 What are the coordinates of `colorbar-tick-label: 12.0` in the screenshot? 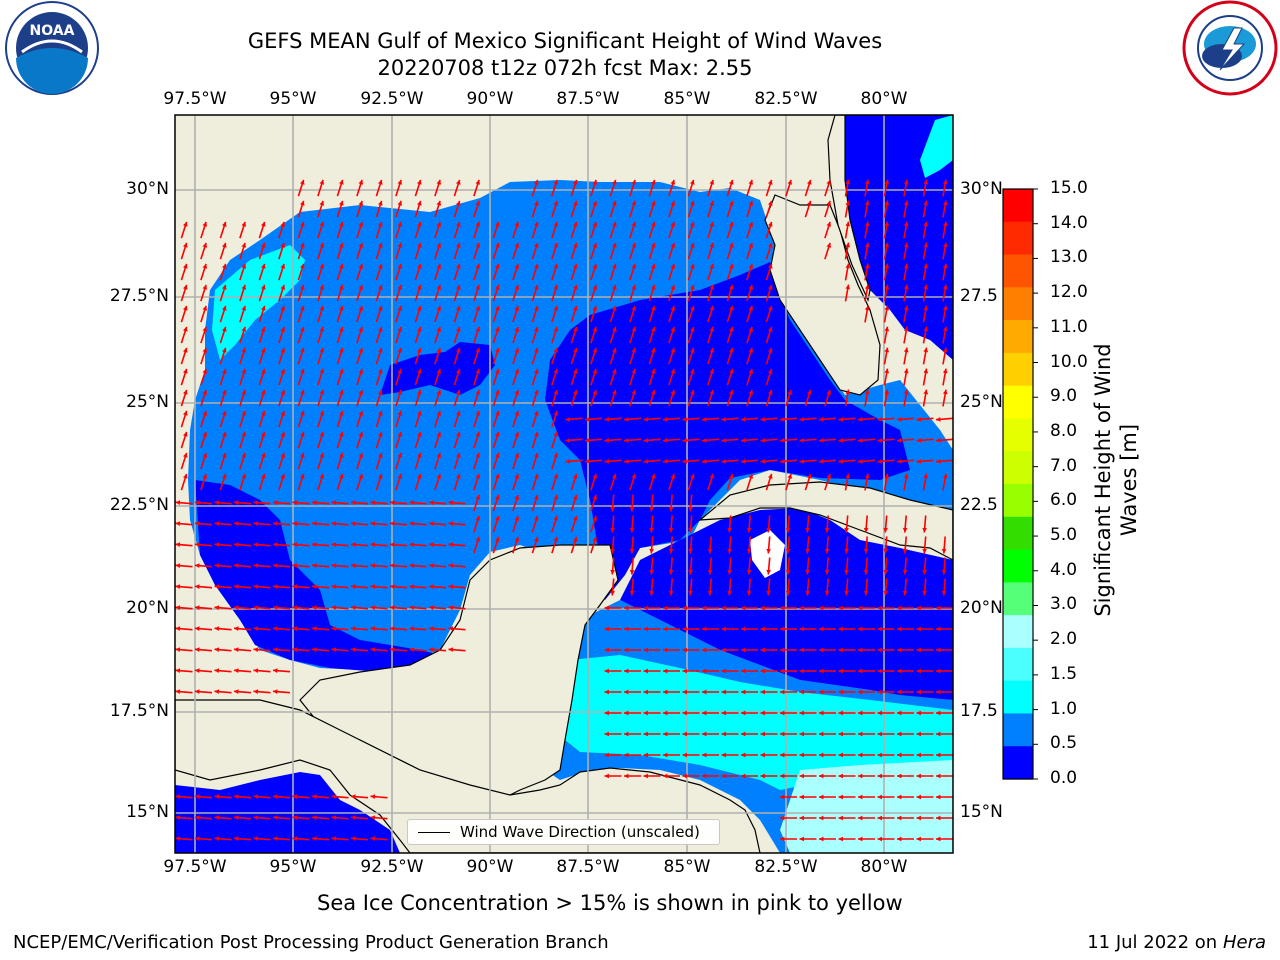 It's located at (1069, 292).